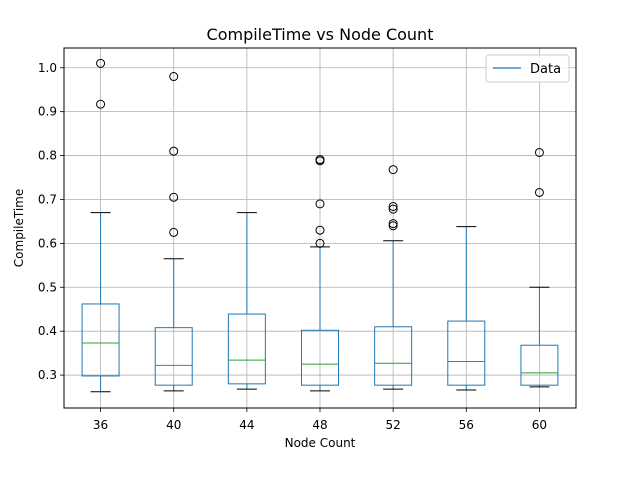 Image resolution: width=640 pixels, height=480 pixels. Describe the element at coordinates (47, 112) in the screenshot. I see `y-tick-label: 0.9` at that location.